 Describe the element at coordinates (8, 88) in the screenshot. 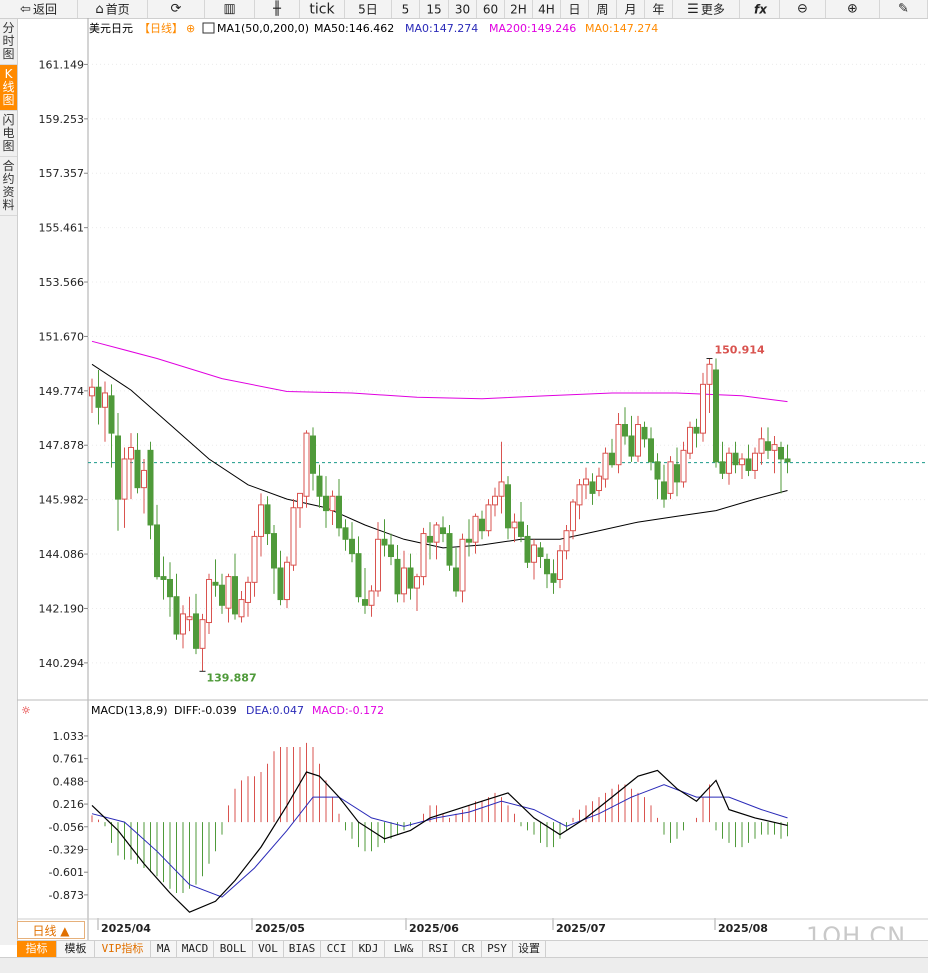

I see `sidebar-tab-1: K线图` at that location.